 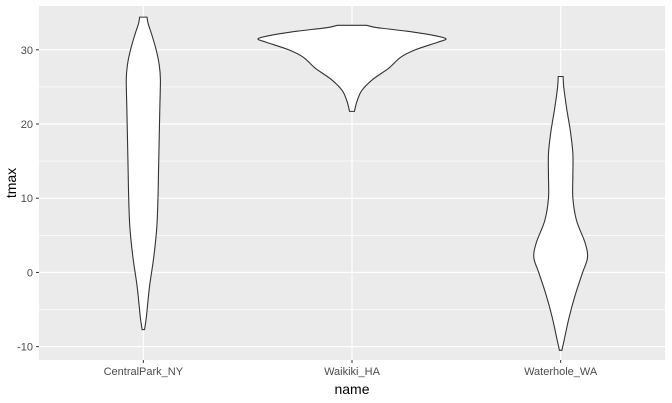 What do you see at coordinates (144, 372) in the screenshot?
I see `x-tick-label: CentralPark_NY` at bounding box center [144, 372].